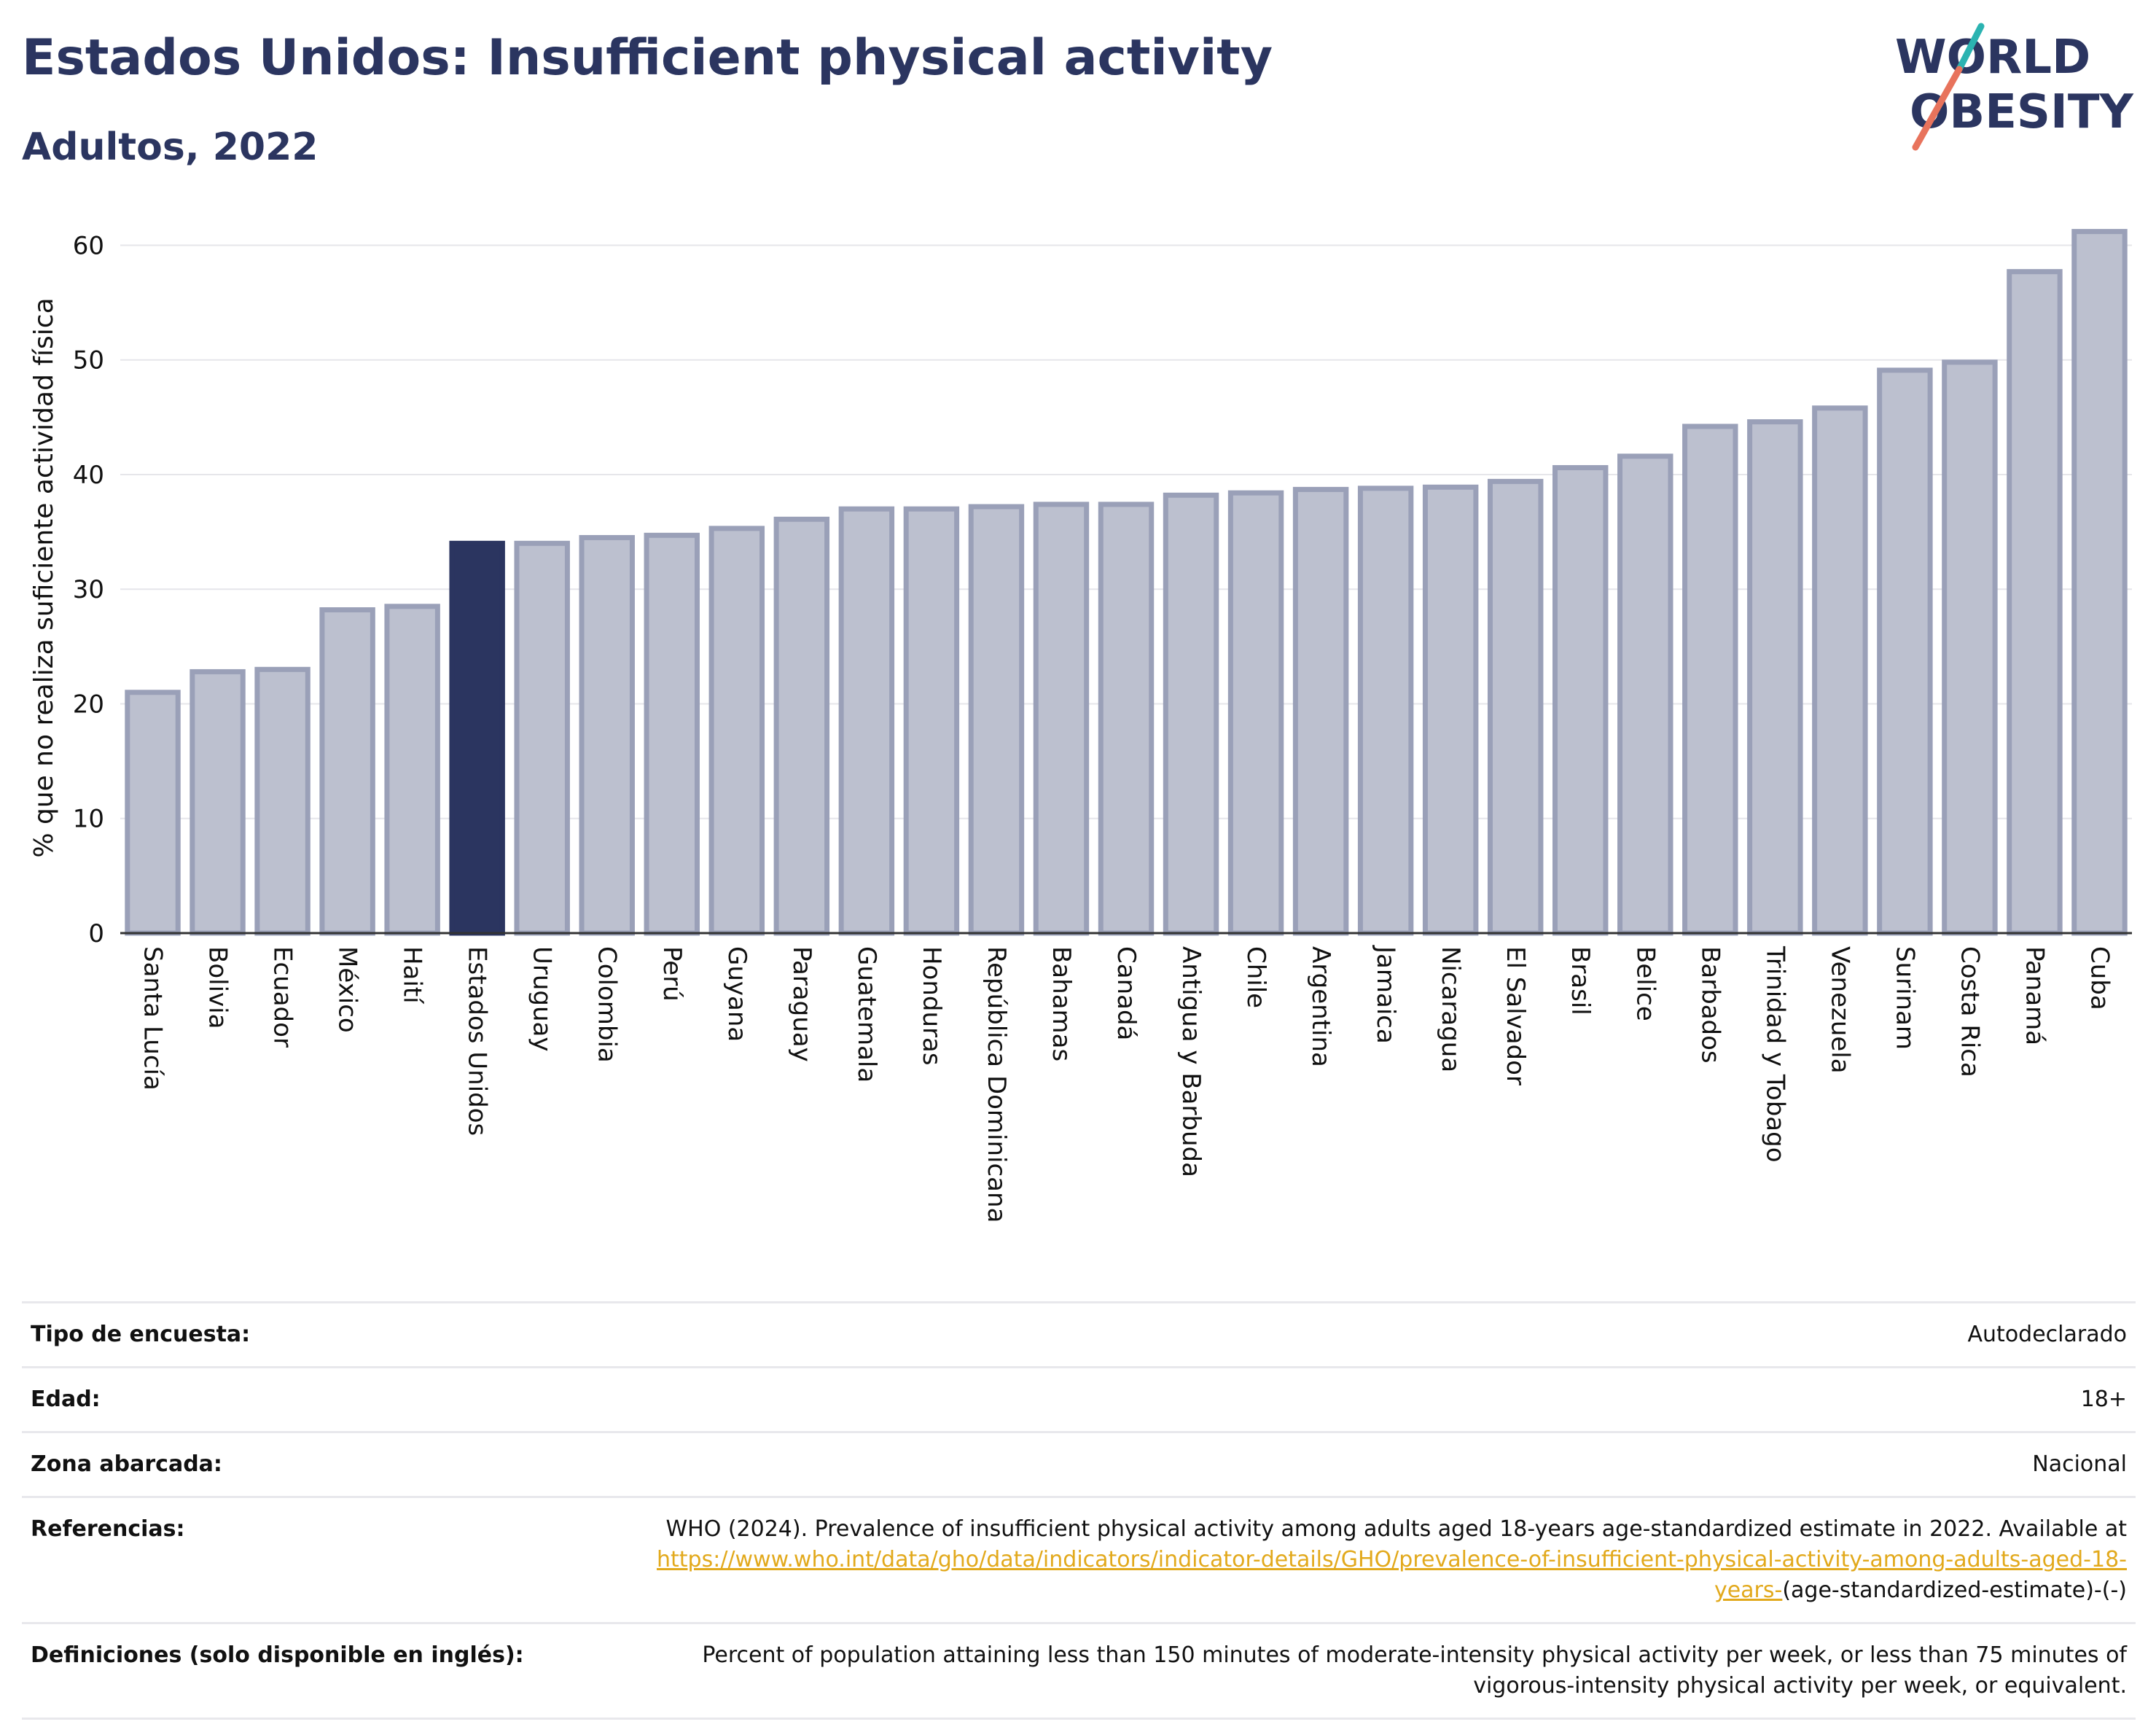  What do you see at coordinates (347, 989) in the screenshot?
I see `x-tick-label: México` at bounding box center [347, 989].